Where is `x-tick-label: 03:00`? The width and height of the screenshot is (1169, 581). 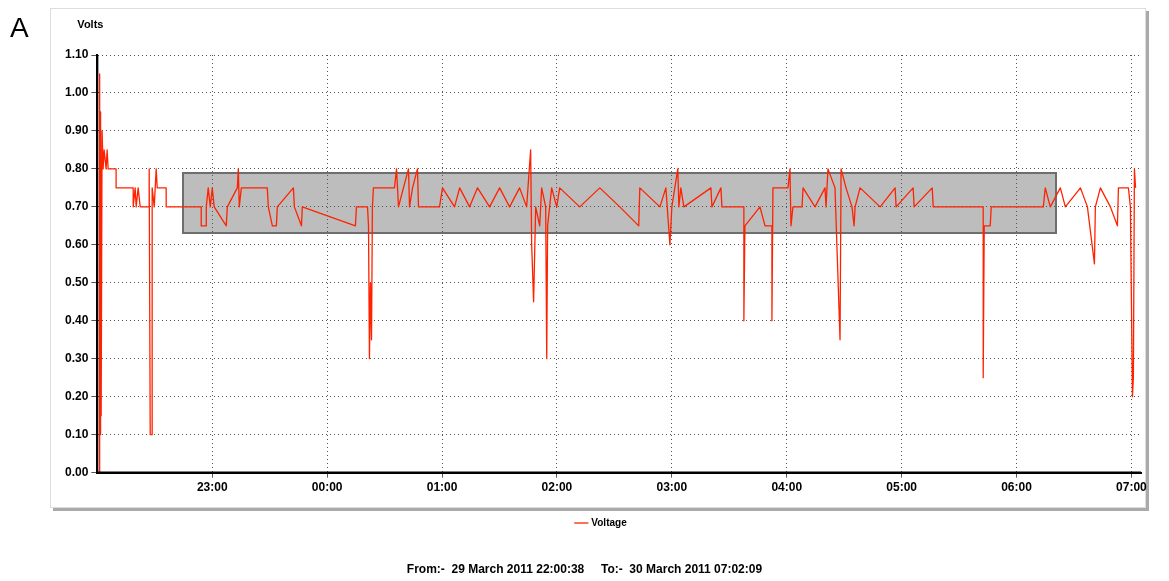
x-tick-label: 03:00 is located at coordinates (672, 487).